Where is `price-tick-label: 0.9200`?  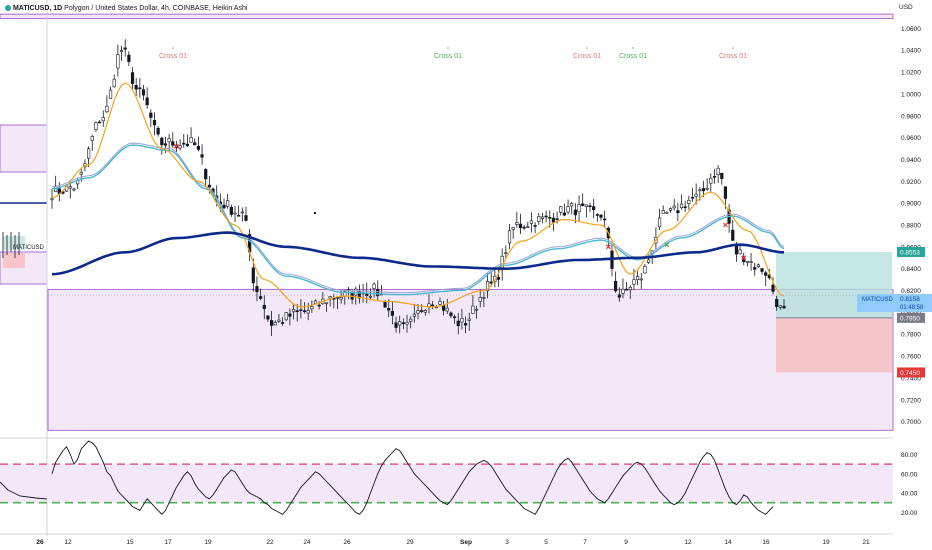
price-tick-label: 0.9200 is located at coordinates (911, 182).